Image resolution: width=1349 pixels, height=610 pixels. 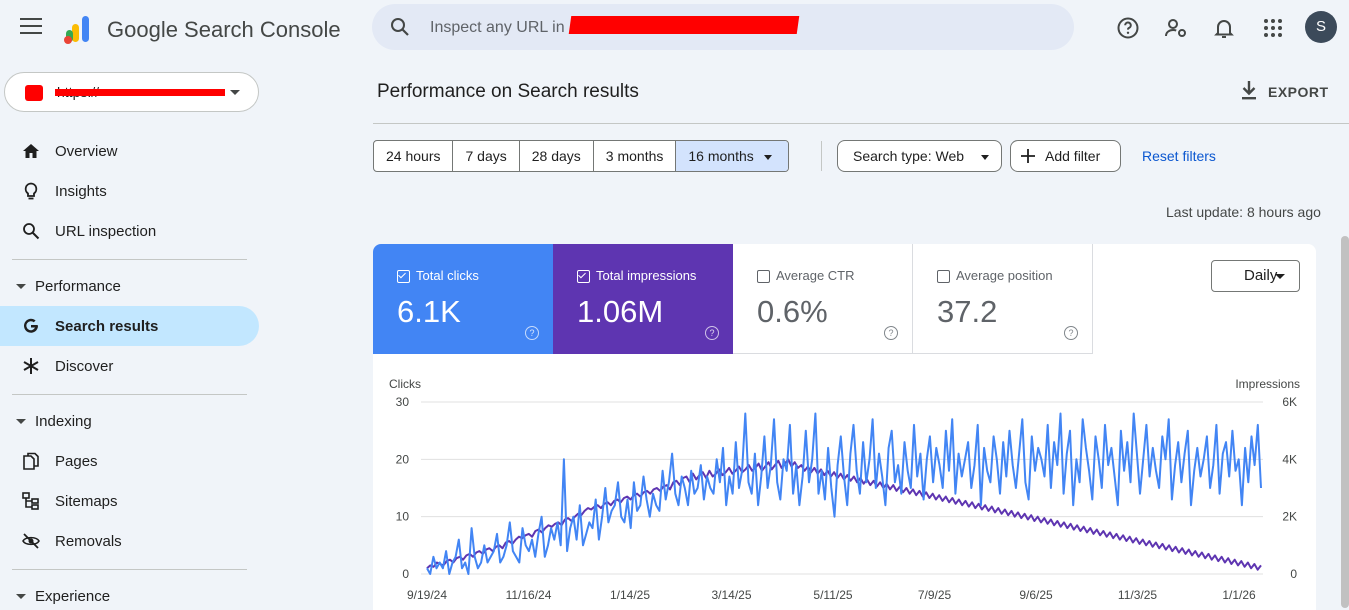 What do you see at coordinates (129, 191) in the screenshot?
I see `sidebar-item-insights: Insights` at bounding box center [129, 191].